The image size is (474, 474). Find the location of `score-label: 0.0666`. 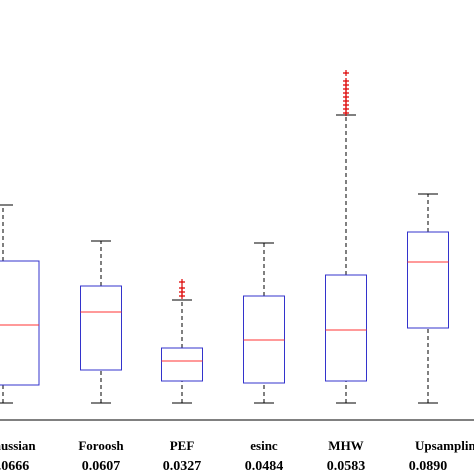

score-label: 0.0666 is located at coordinates (14, 466).